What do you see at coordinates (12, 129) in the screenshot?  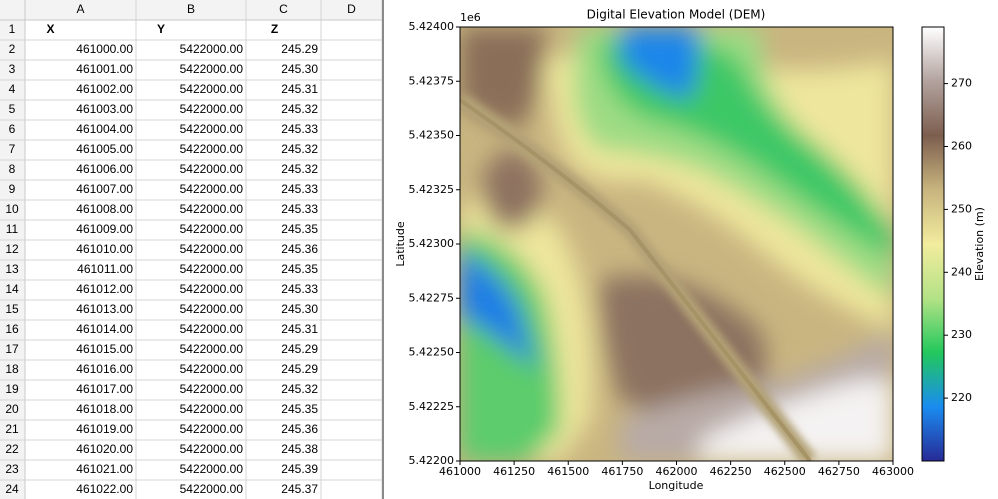 I see `row-header: 6` at bounding box center [12, 129].